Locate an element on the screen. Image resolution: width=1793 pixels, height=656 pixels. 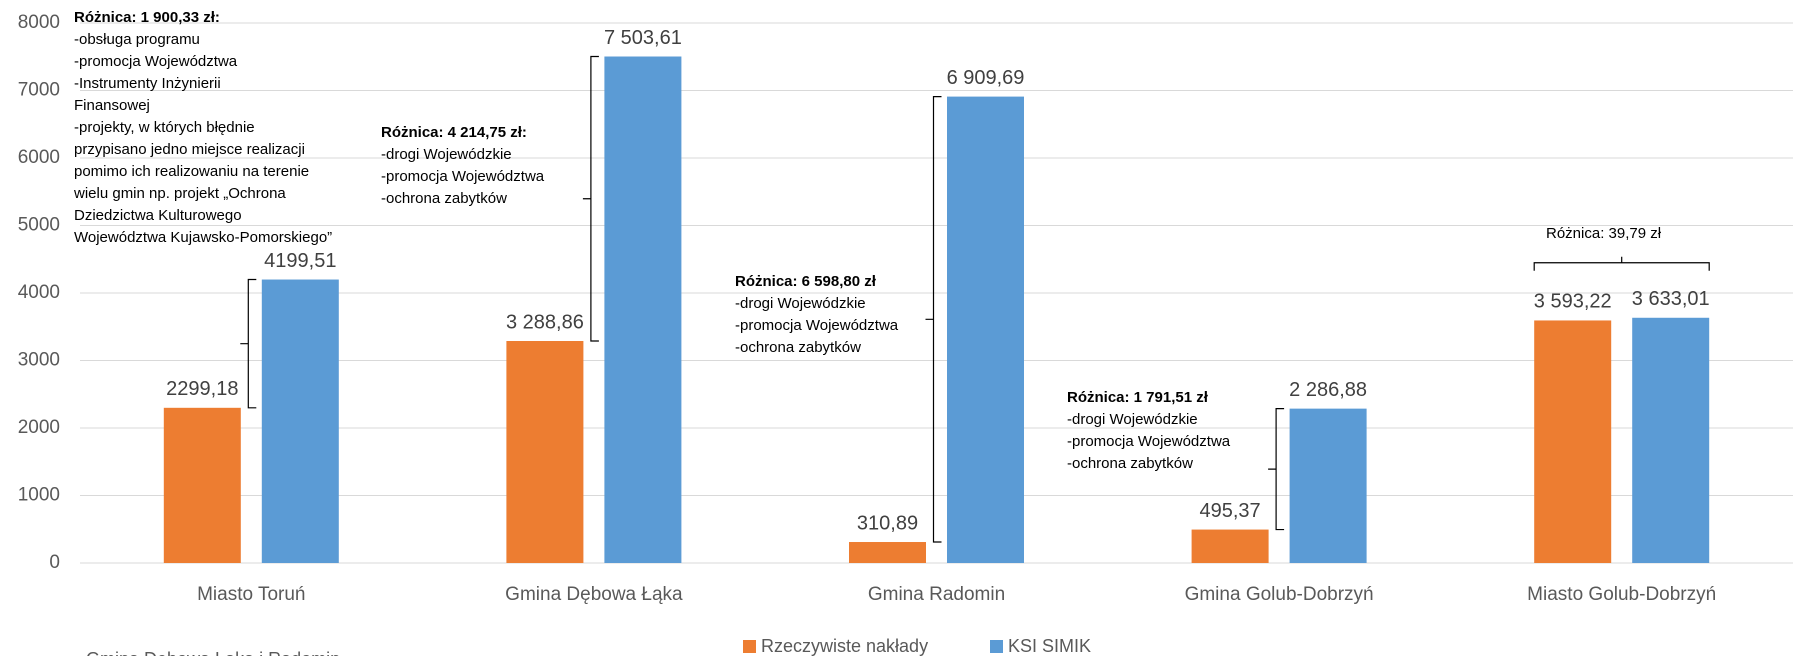
annotation-line: Finansowej is located at coordinates (112, 105).